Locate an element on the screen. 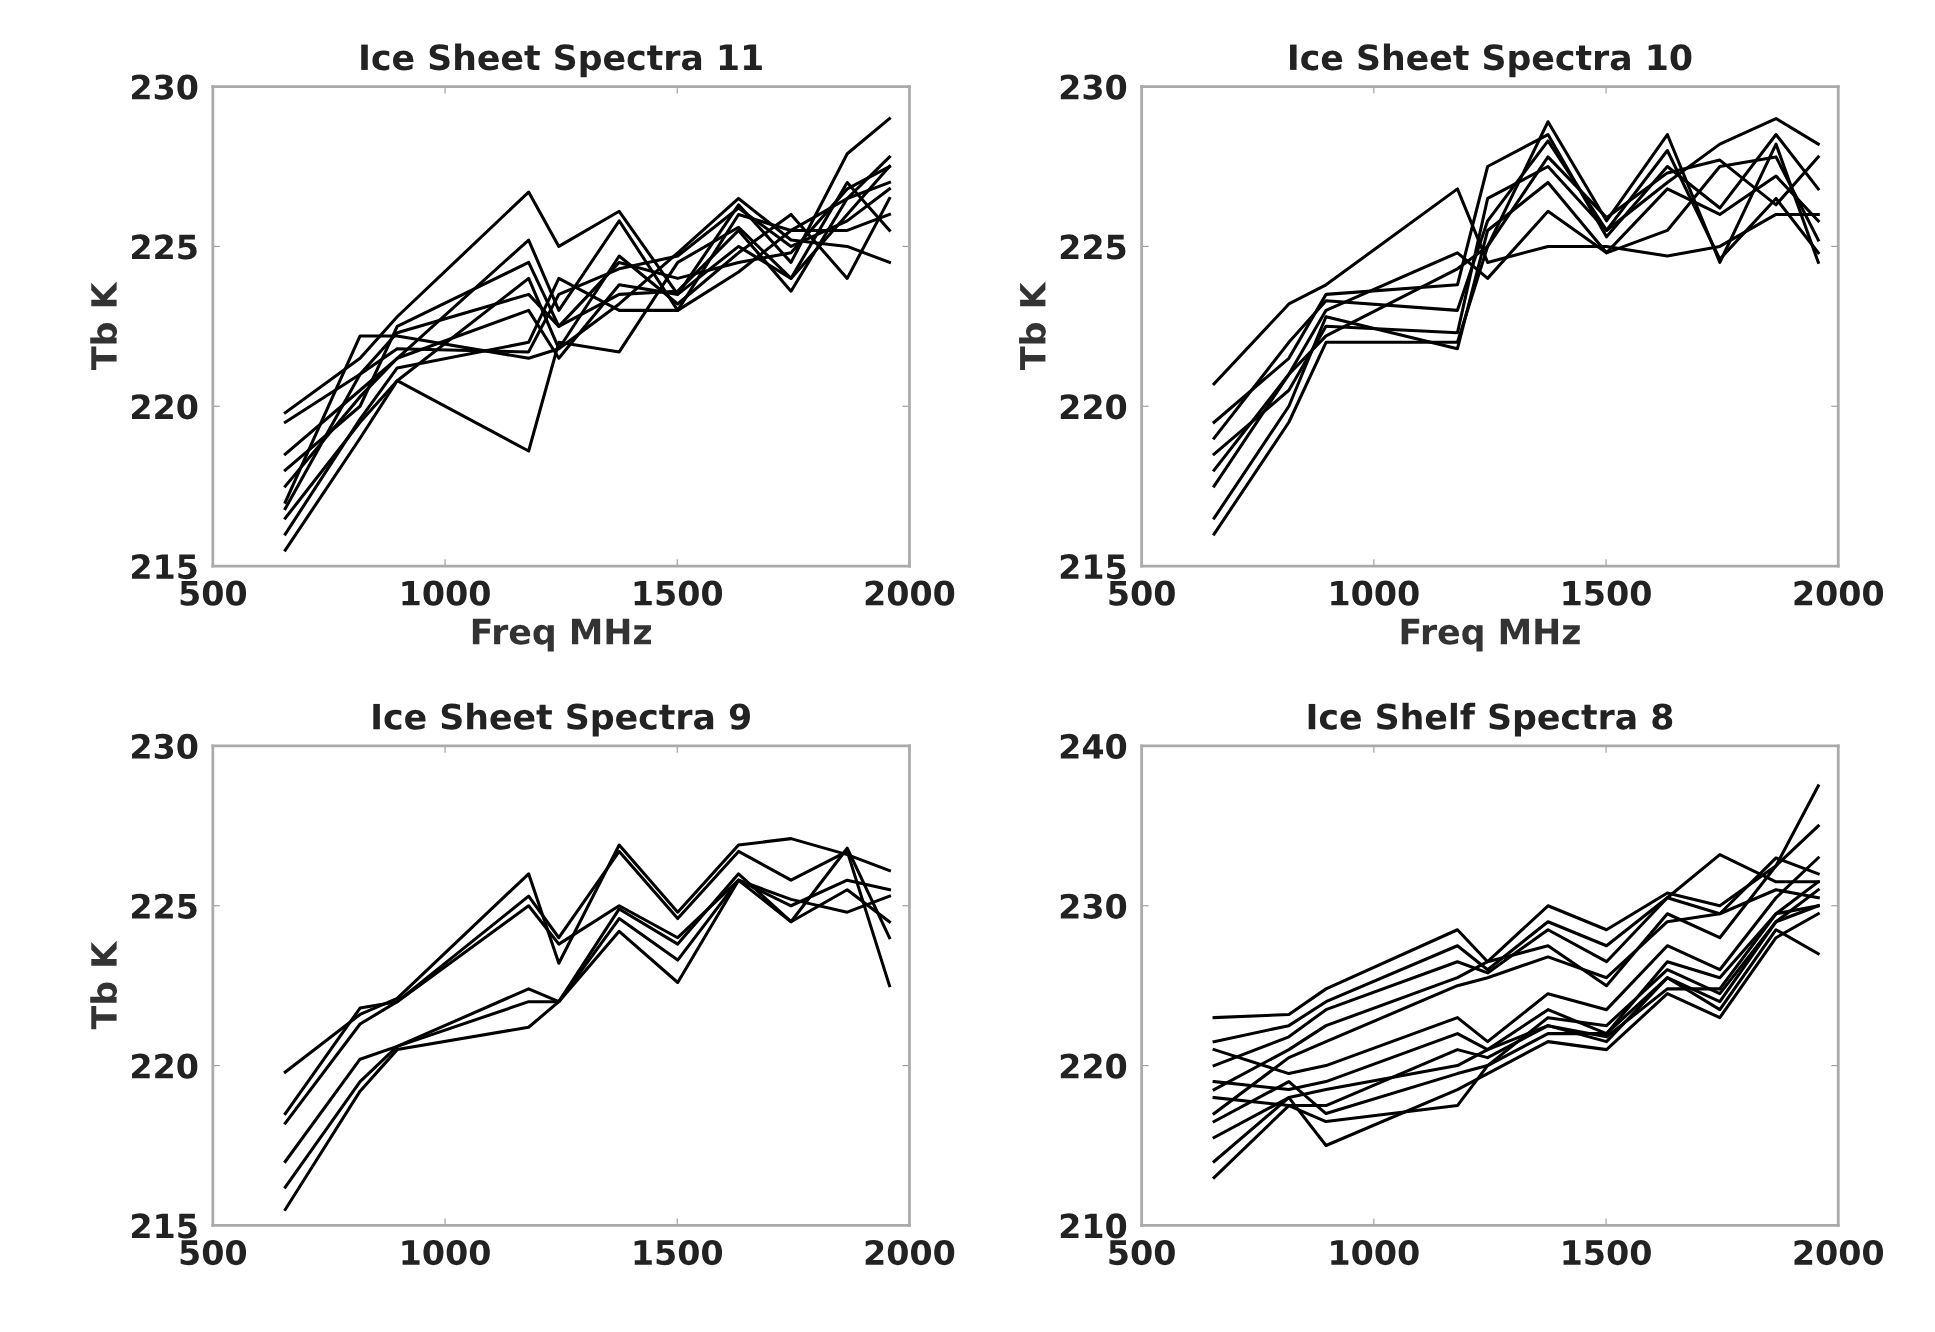 This screenshot has width=1935, height=1332. chart-title: Ice Shelf Spectra 8 is located at coordinates (1490, 719).